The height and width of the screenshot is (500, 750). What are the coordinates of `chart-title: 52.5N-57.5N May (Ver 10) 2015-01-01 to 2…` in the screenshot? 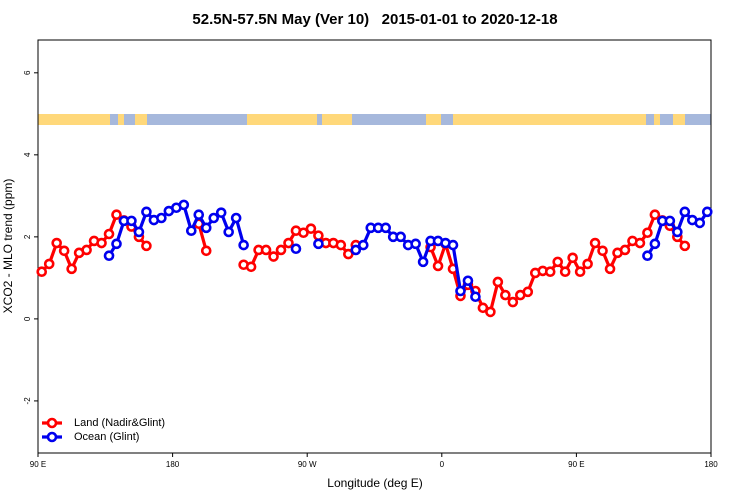 It's located at (374, 19).